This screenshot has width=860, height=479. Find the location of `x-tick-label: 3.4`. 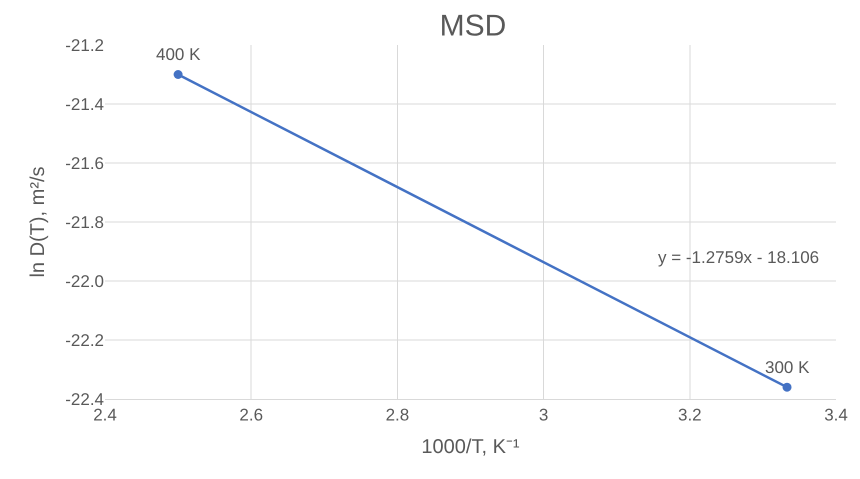

x-tick-label: 3.4 is located at coordinates (836, 414).